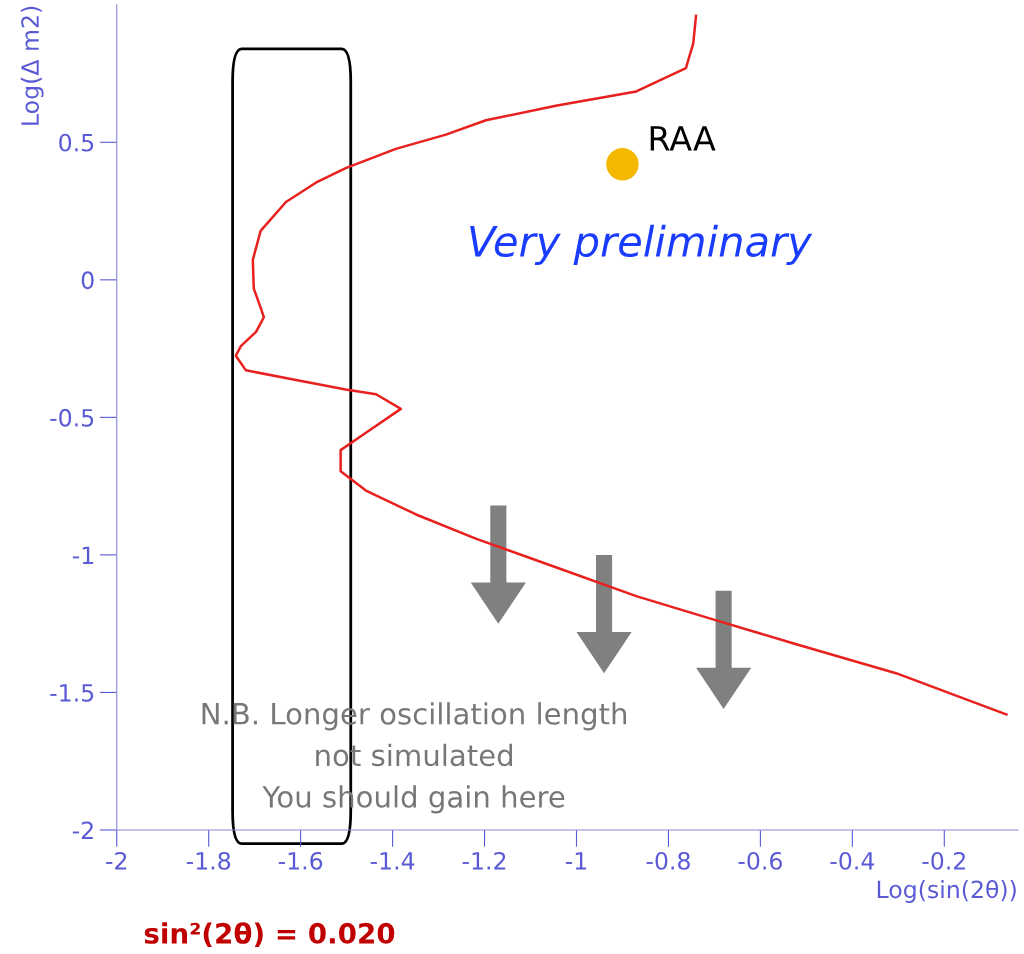 The image size is (1024, 954). Describe the element at coordinates (392, 861) in the screenshot. I see `x-tick-label: -1.4` at that location.